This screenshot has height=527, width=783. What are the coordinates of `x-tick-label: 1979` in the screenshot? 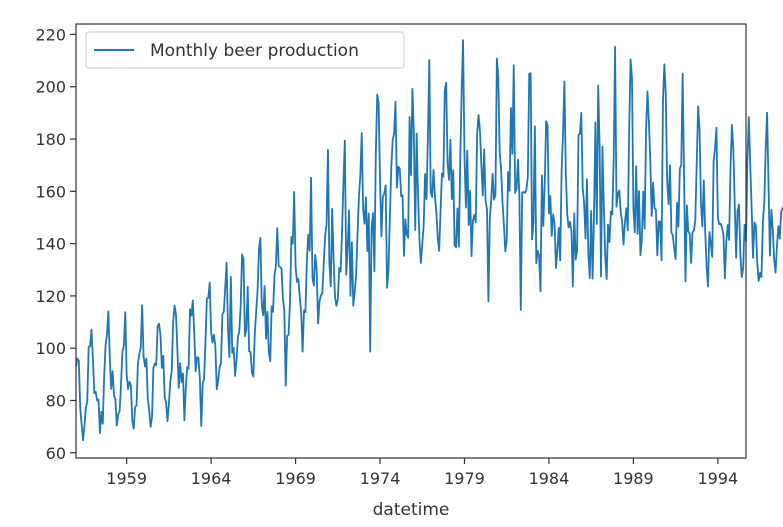 It's located at (464, 478).